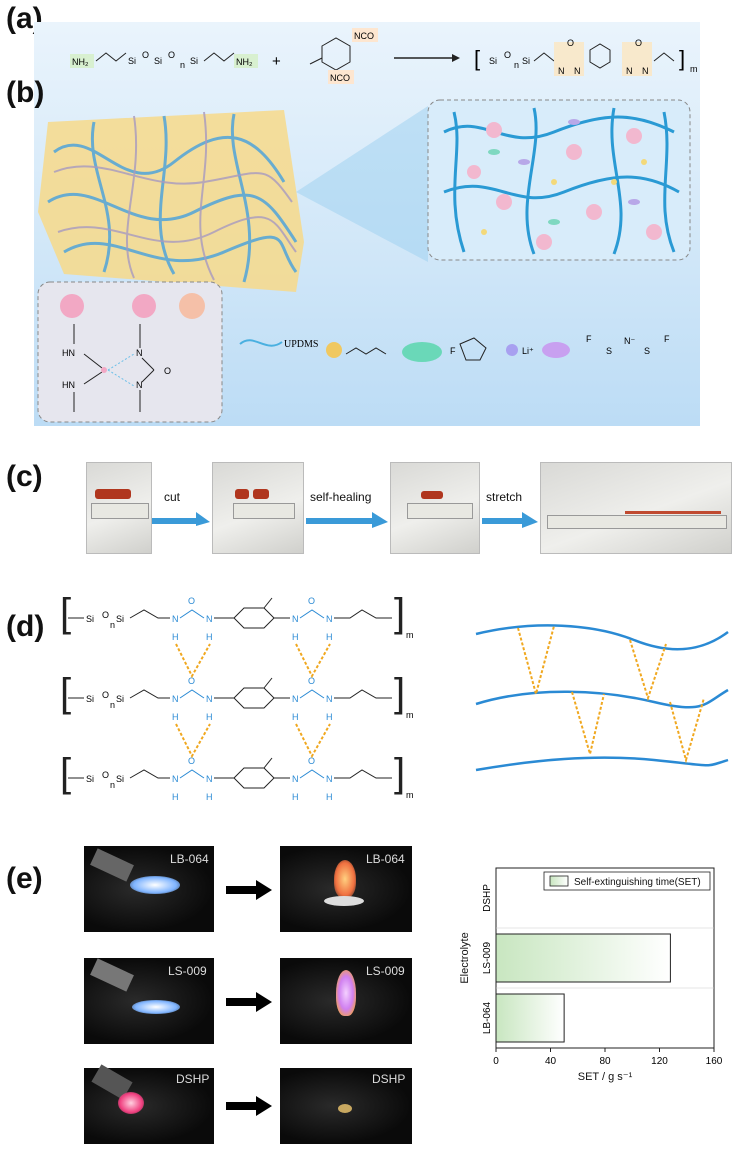 Image resolution: width=735 pixels, height=1151 pixels. I want to click on step-cut-label: cut, so click(172, 497).